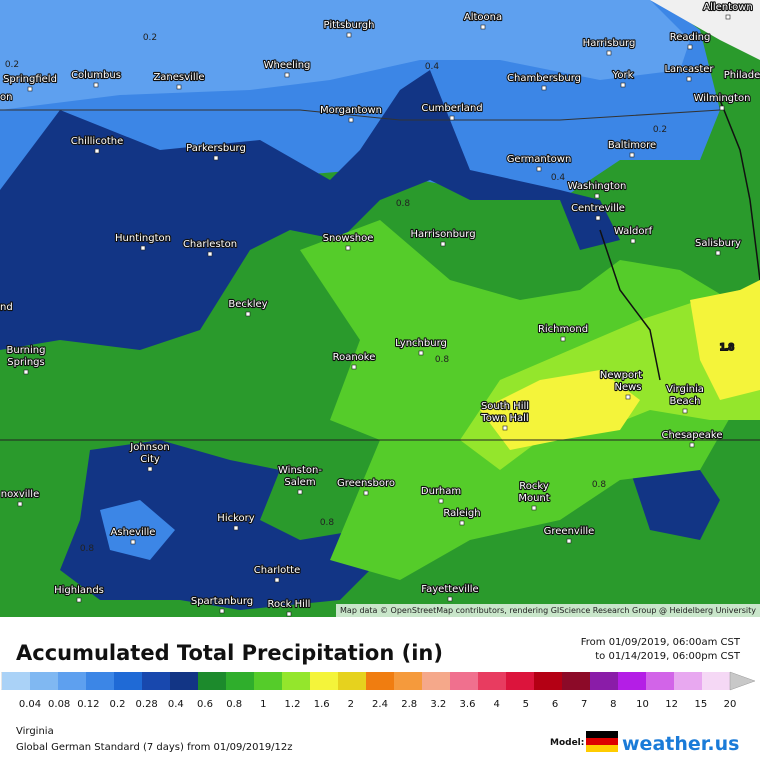  What do you see at coordinates (210, 244) in the screenshot?
I see `city-label: Charleston` at bounding box center [210, 244].